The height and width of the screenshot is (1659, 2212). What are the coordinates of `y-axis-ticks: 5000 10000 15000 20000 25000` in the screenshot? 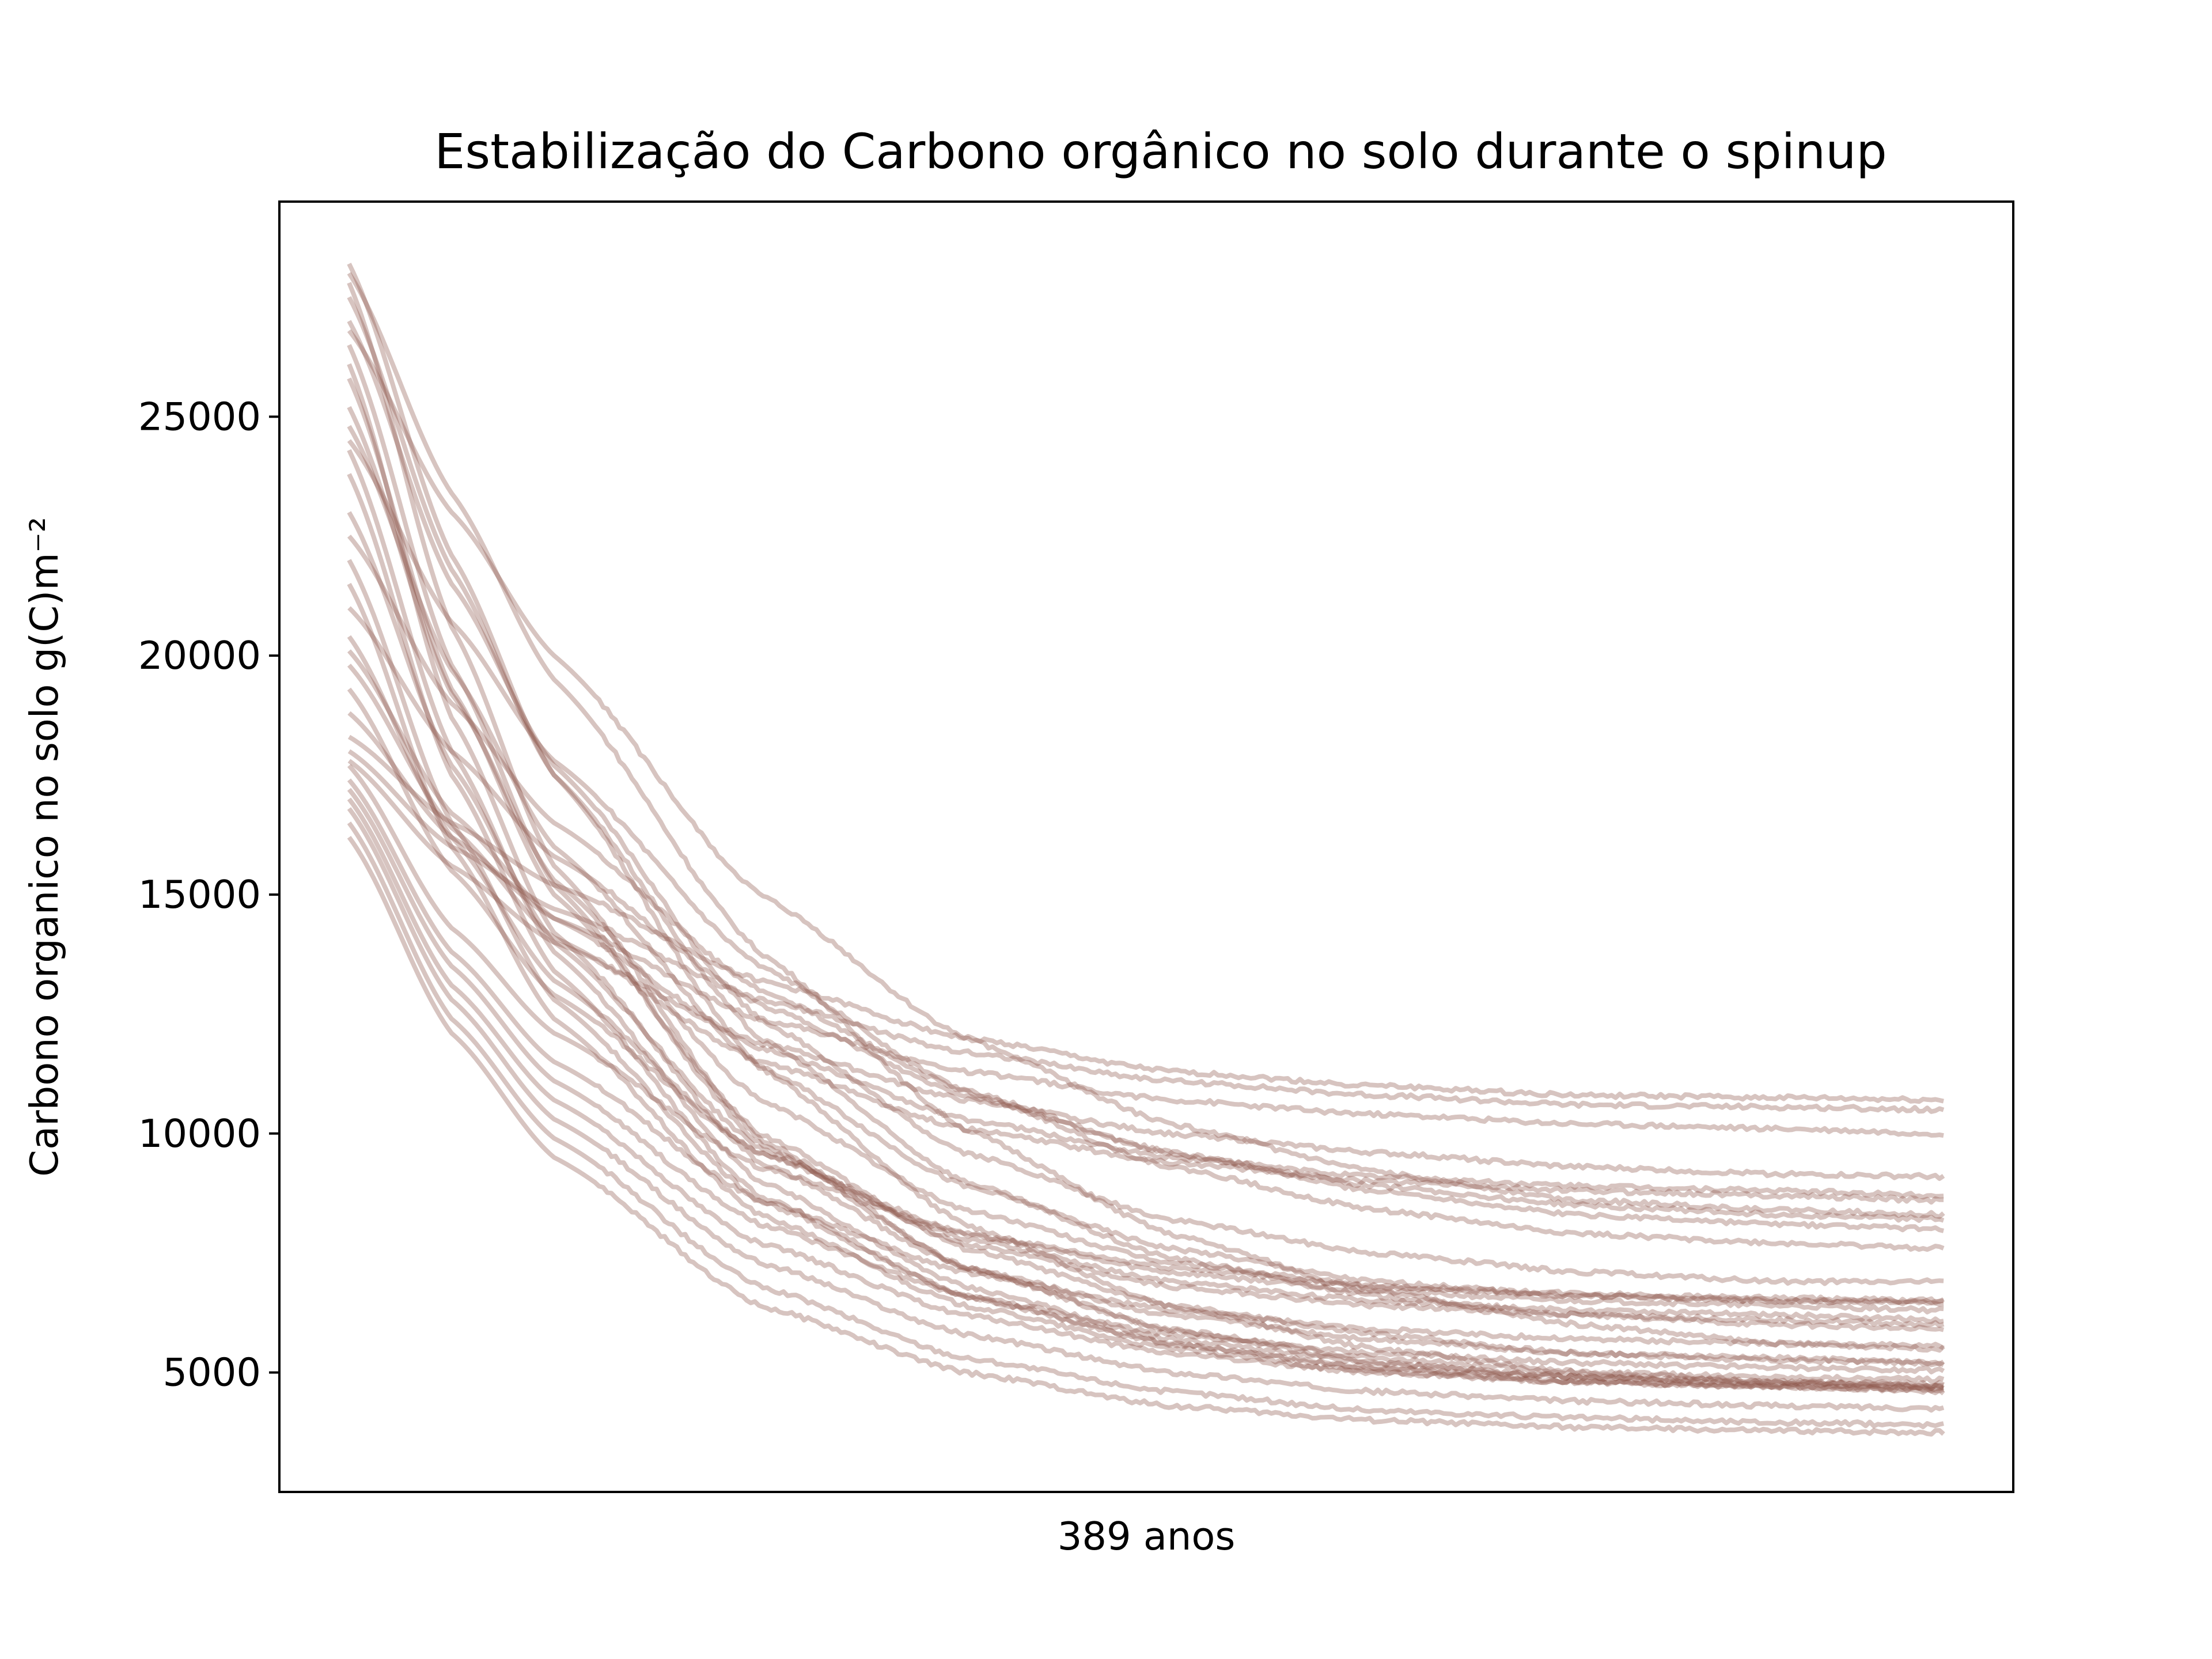 It's located at (208, 894).